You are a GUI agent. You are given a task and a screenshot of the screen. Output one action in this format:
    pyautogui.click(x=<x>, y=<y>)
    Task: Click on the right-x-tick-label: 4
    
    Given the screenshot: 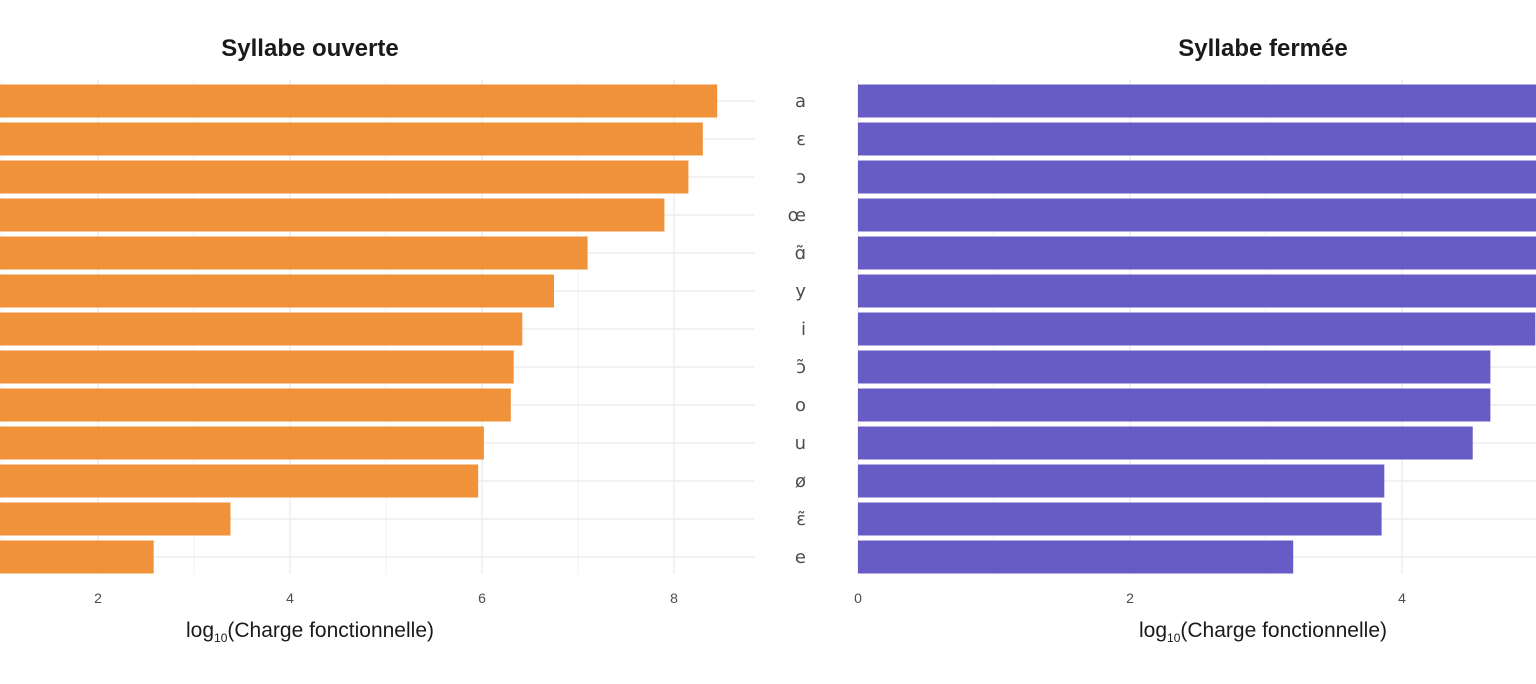 What is the action you would take?
    pyautogui.click(x=1402, y=598)
    